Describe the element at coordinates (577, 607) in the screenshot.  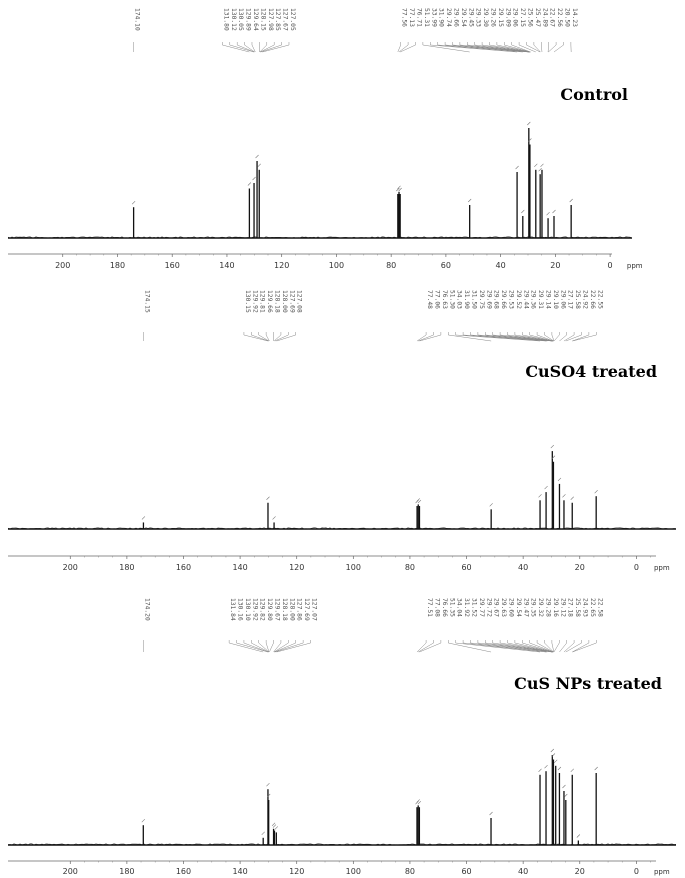
I see `peak-group-right-label: 25.58` at that location.